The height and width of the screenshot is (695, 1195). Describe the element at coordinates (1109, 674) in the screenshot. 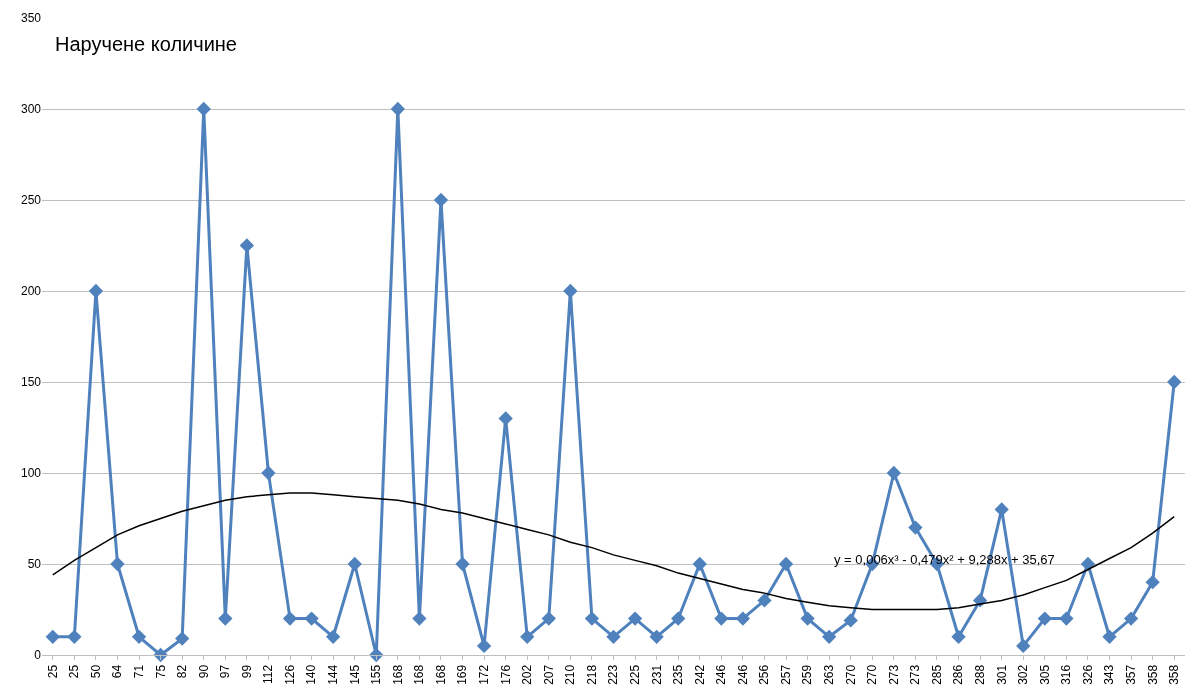

I see `x-tick-label: 343` at that location.